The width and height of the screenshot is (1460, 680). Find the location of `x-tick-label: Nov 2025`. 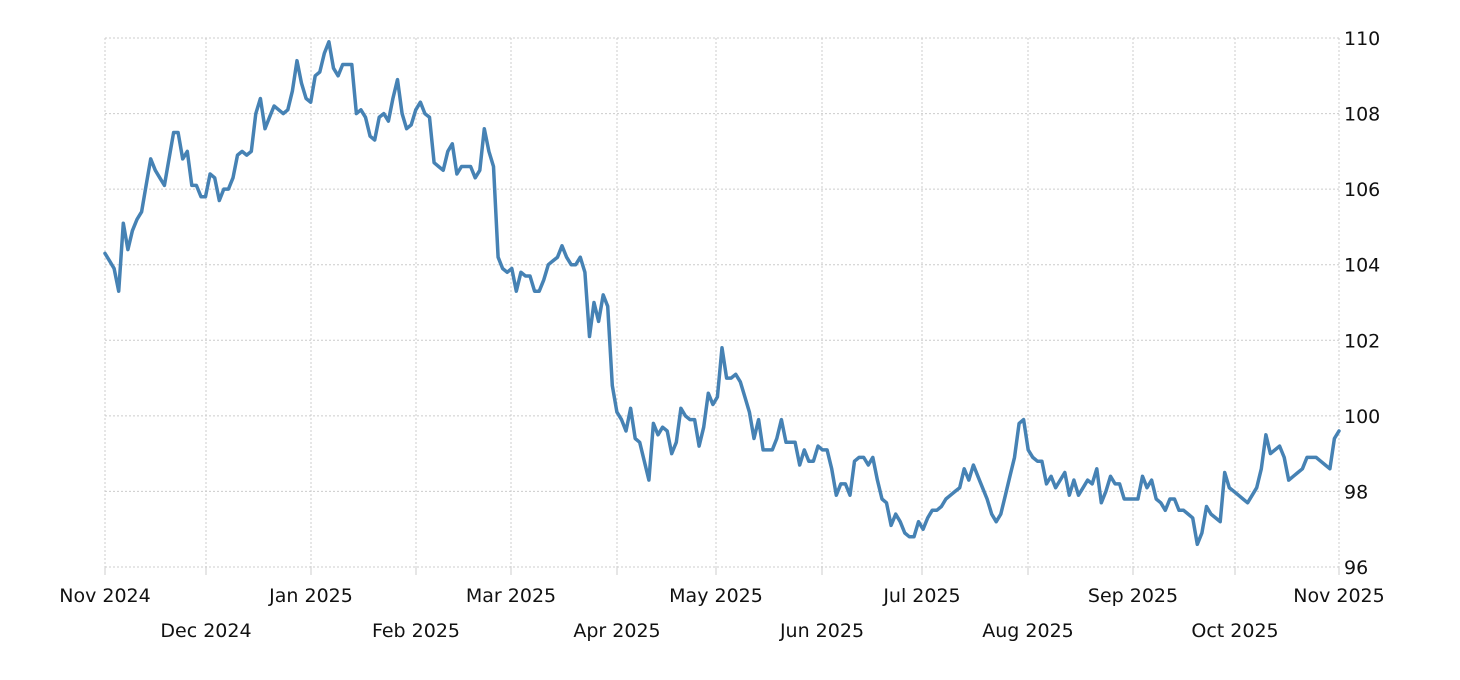

x-tick-label: Nov 2025 is located at coordinates (1338, 596).